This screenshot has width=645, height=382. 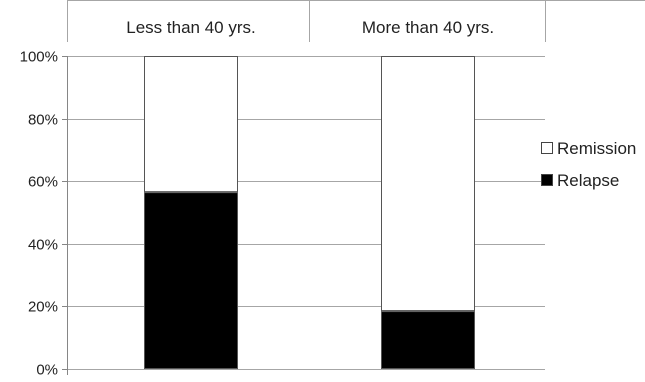 I want to click on category-label: Less than 40 yrs., so click(x=190, y=27).